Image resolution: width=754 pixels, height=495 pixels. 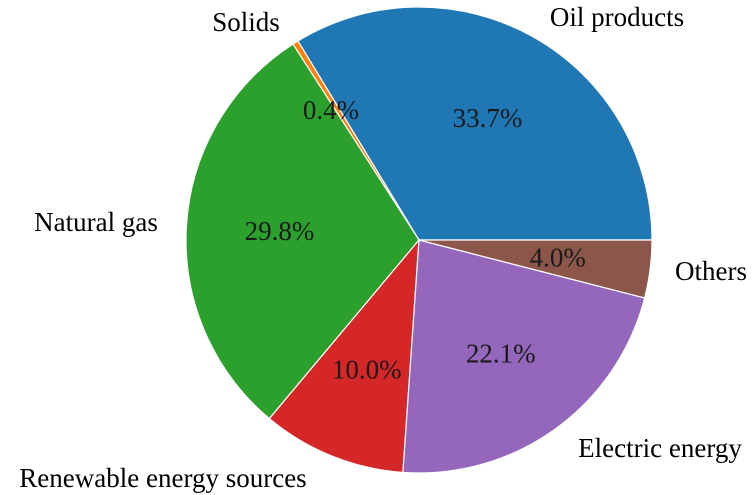 What do you see at coordinates (501, 353) in the screenshot?
I see `percent-label-electric-energy: 22.1%` at bounding box center [501, 353].